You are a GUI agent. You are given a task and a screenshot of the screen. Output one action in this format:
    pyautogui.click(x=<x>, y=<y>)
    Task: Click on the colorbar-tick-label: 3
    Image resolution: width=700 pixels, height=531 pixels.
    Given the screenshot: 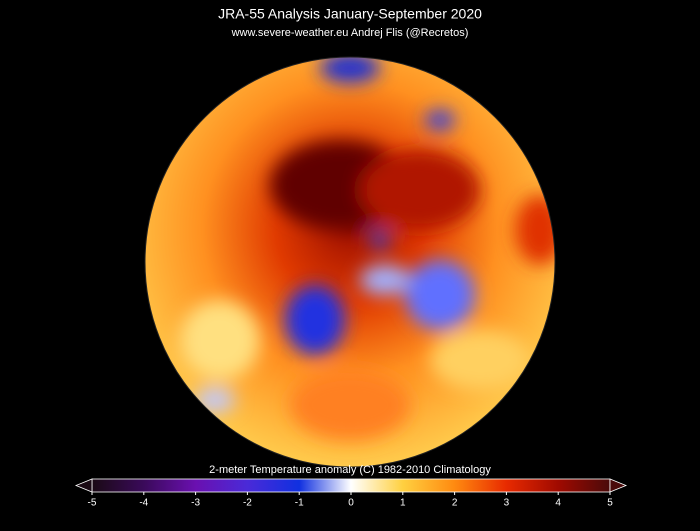 What is the action you would take?
    pyautogui.click(x=507, y=503)
    